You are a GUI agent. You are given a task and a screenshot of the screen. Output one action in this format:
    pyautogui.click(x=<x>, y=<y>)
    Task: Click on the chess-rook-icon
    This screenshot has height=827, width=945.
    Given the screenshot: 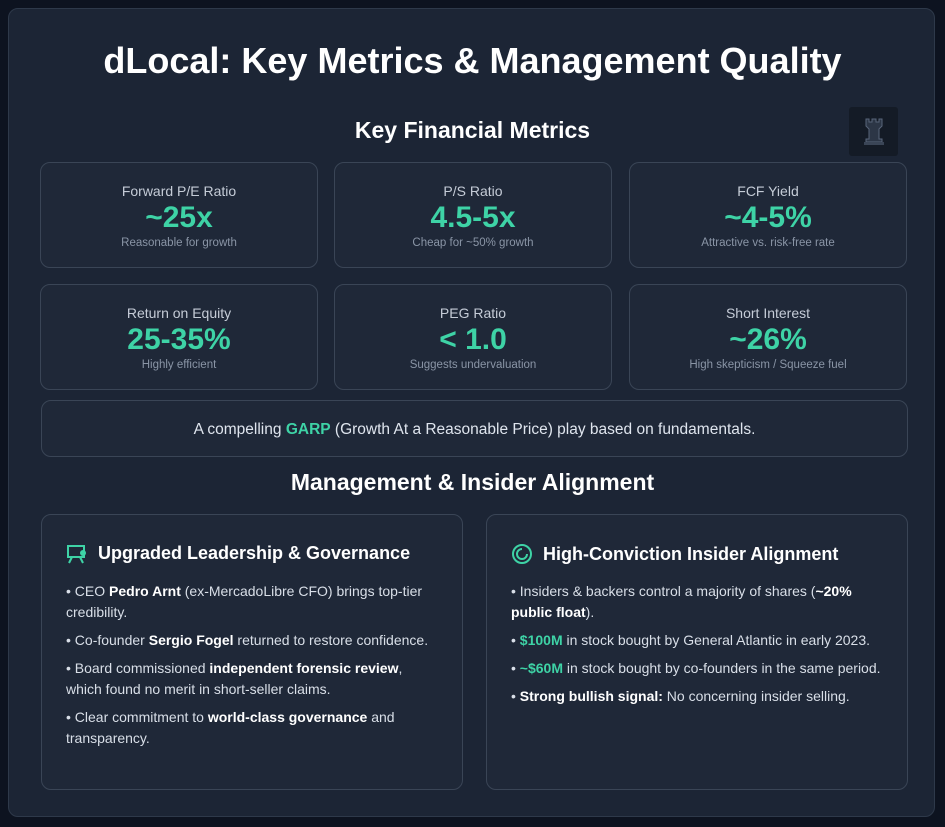 What is the action you would take?
    pyautogui.click(x=873, y=131)
    